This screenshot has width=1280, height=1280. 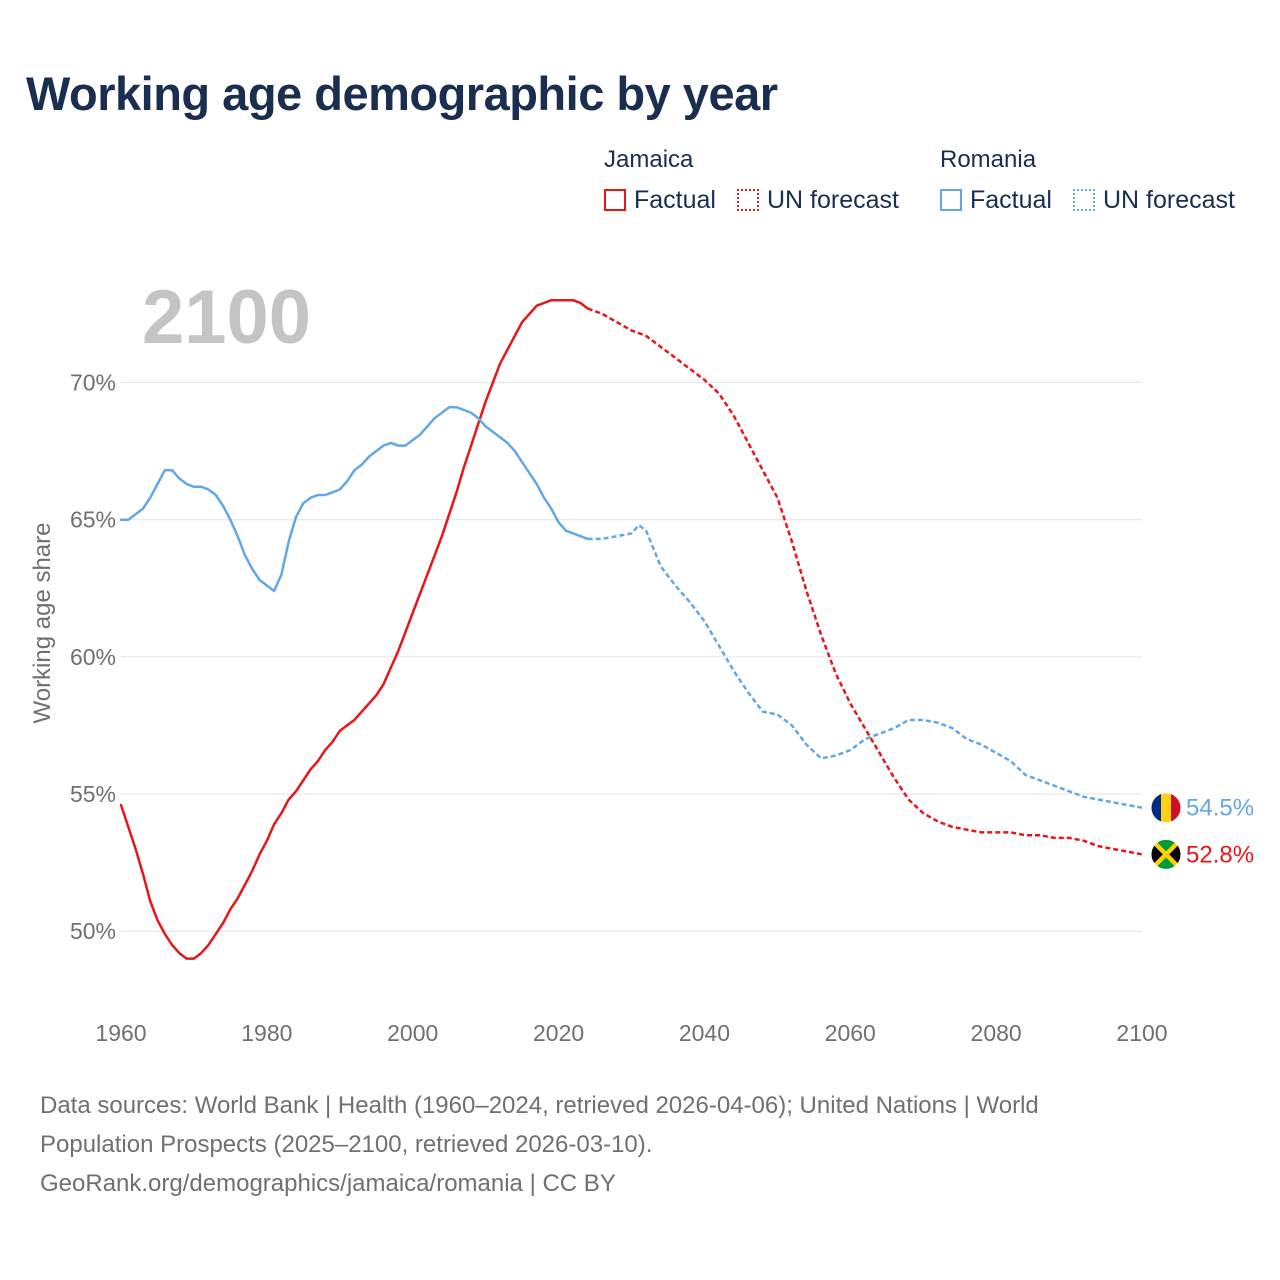 What do you see at coordinates (93, 657) in the screenshot?
I see `y-tick-label: 60%` at bounding box center [93, 657].